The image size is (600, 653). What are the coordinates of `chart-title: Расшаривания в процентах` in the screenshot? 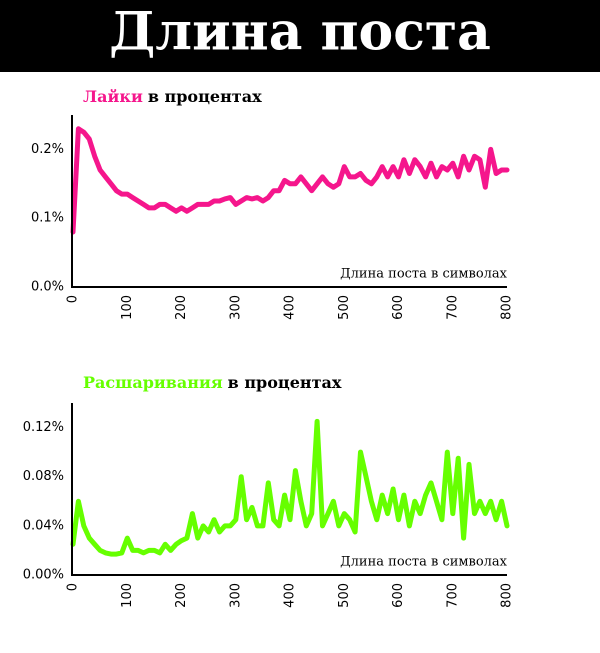 It's located at (212, 382).